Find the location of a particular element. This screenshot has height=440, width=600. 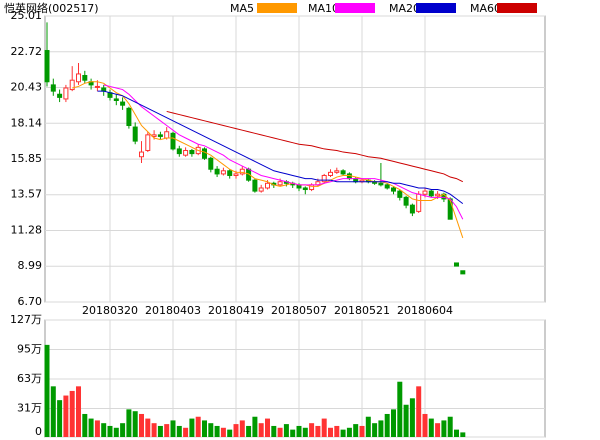

legend-label: MA5 is located at coordinates (242, 8).